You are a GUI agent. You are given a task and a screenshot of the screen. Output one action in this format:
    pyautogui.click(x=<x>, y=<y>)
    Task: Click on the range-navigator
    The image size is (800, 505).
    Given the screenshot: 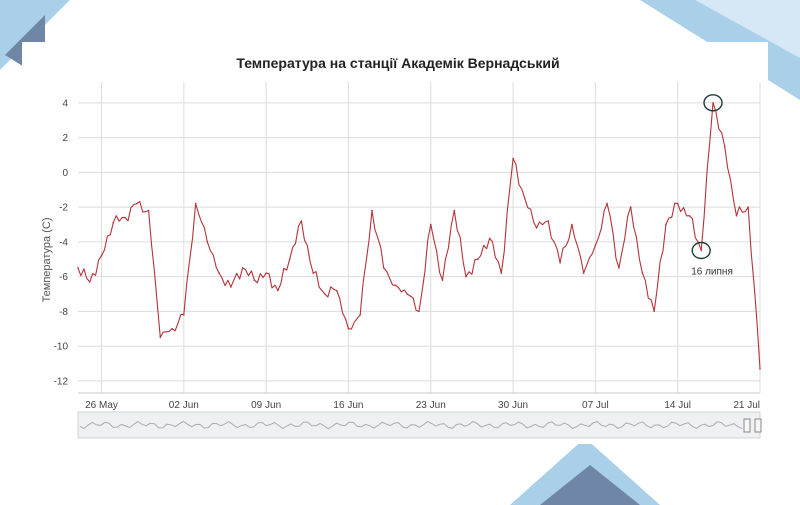 What is the action you would take?
    pyautogui.click(x=419, y=425)
    